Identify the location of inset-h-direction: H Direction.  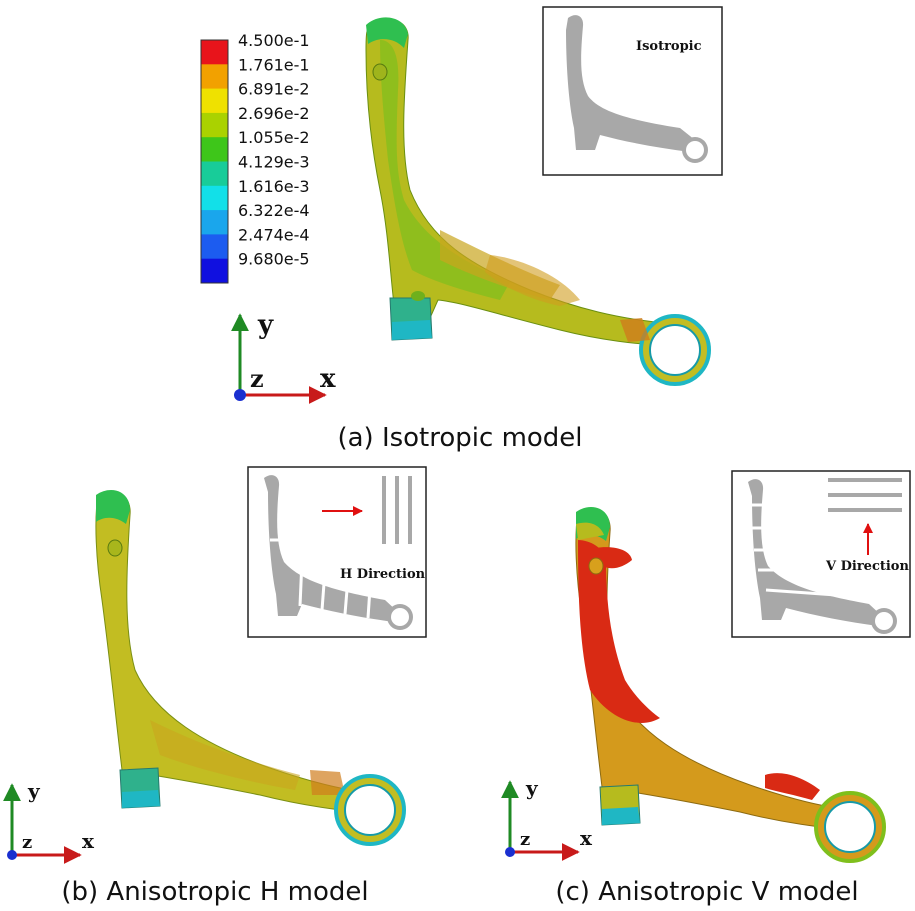
(337, 552).